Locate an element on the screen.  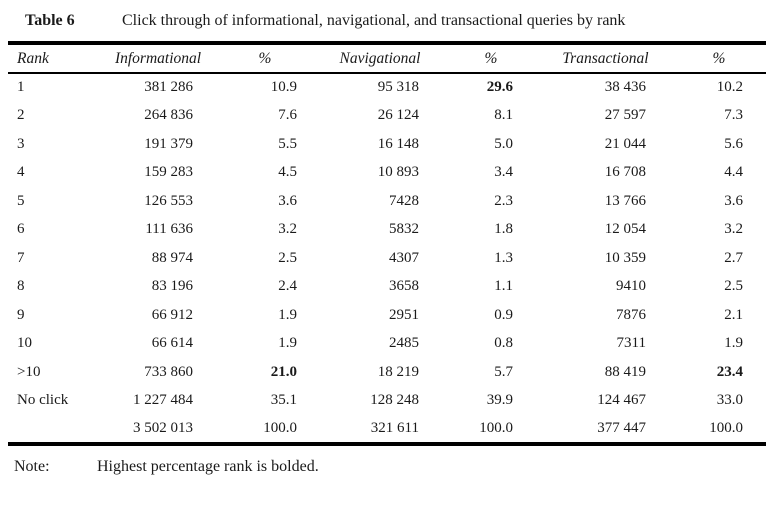
table-cell: 10 893 is located at coordinates (398, 172).